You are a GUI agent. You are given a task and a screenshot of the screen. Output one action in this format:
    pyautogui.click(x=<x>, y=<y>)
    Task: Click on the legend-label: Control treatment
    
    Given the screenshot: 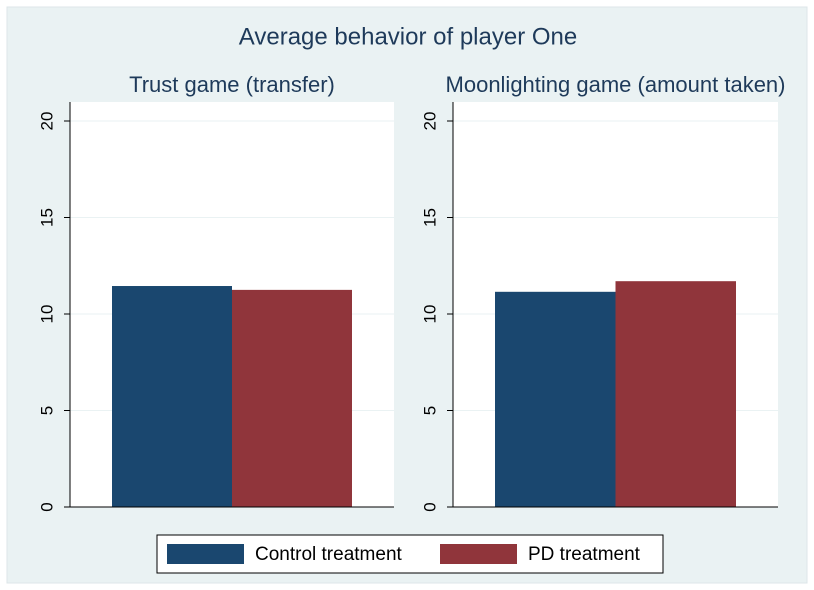 What is the action you would take?
    pyautogui.click(x=329, y=554)
    